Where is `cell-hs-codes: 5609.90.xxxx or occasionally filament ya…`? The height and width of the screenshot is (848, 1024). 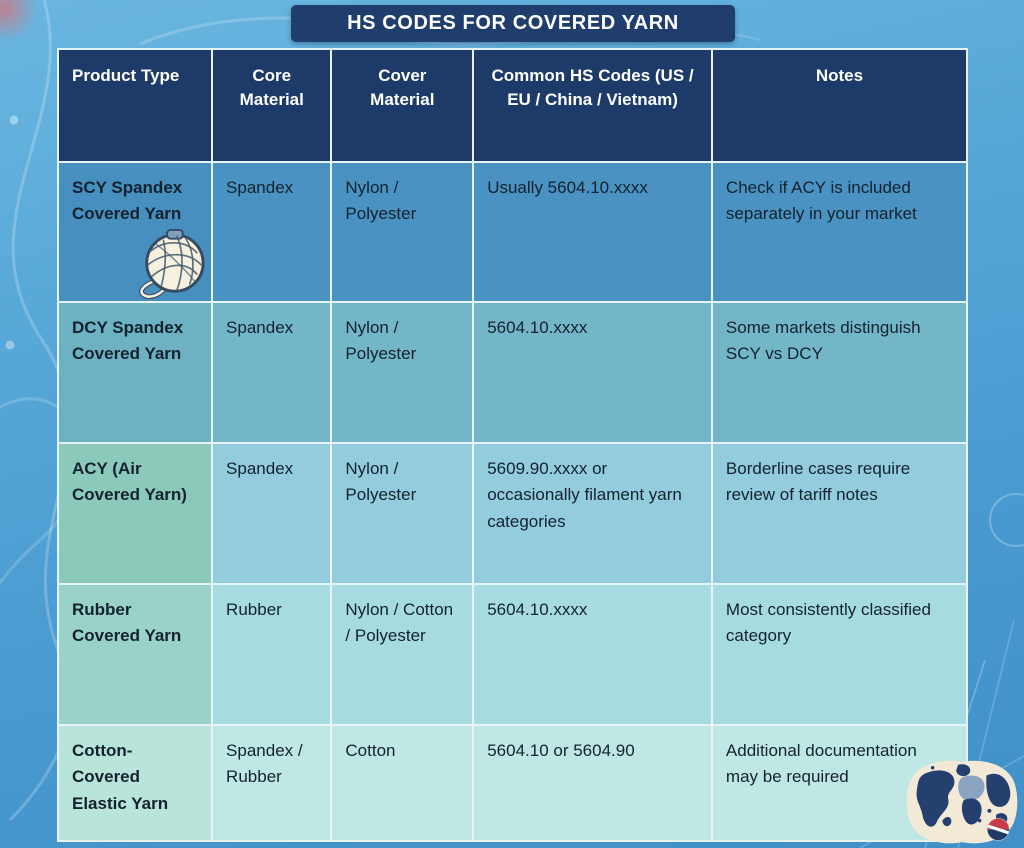 cell-hs-codes: 5609.90.xxxx or occasionally filament ya… is located at coordinates (592, 513).